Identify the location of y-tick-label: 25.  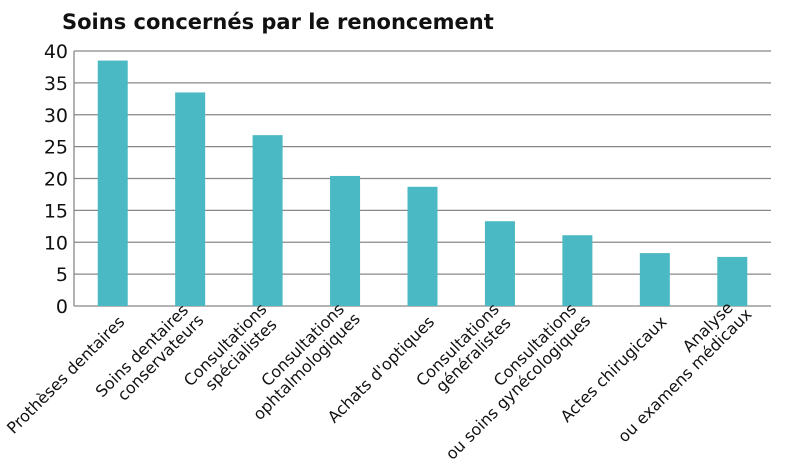
(56, 148).